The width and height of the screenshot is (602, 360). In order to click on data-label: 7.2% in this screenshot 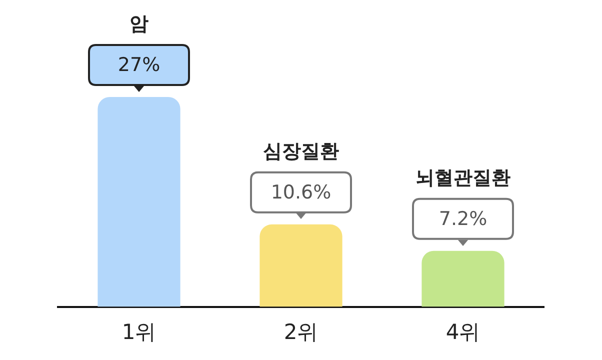, I will do `click(463, 219)`.